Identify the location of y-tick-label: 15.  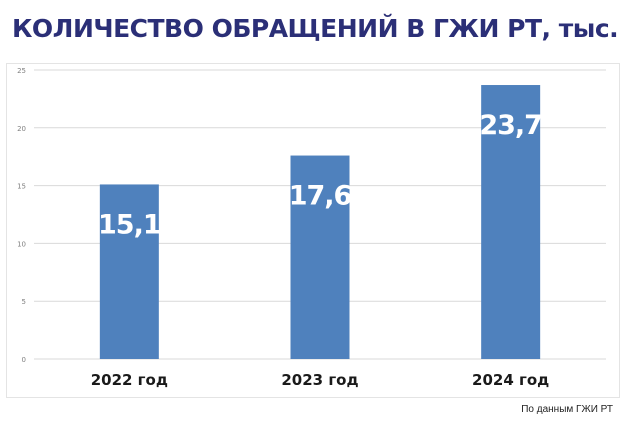
(21, 187).